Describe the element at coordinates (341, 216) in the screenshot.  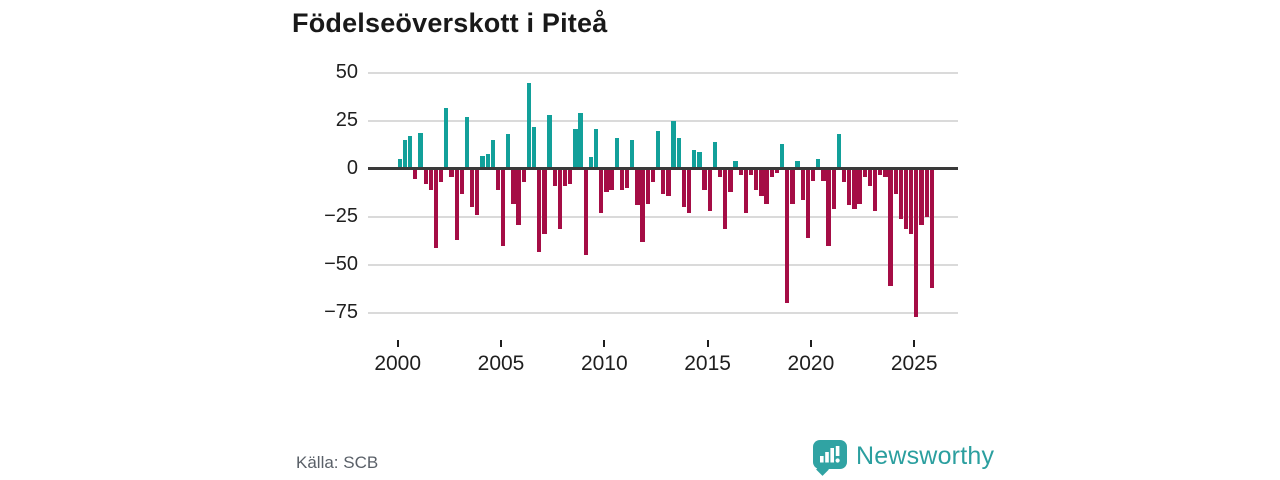
I see `y-axis-label--25: −25` at that location.